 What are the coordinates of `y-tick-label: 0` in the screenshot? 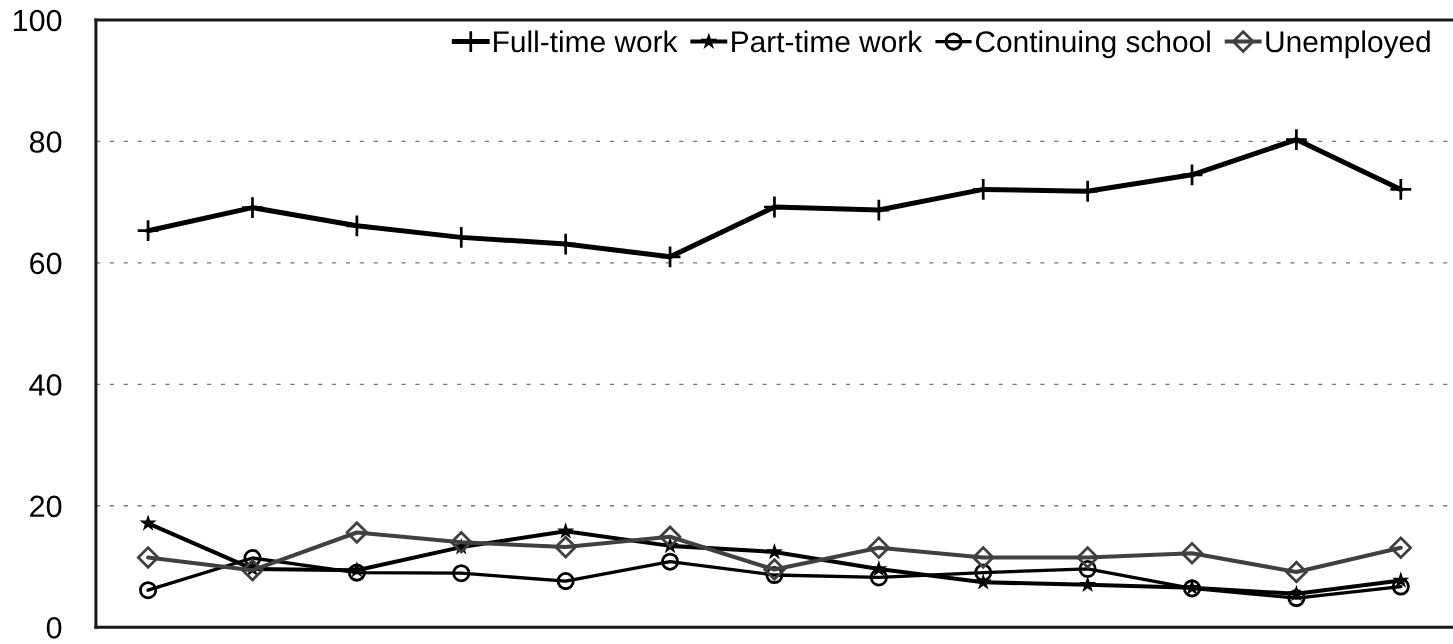 It's located at (54, 627).